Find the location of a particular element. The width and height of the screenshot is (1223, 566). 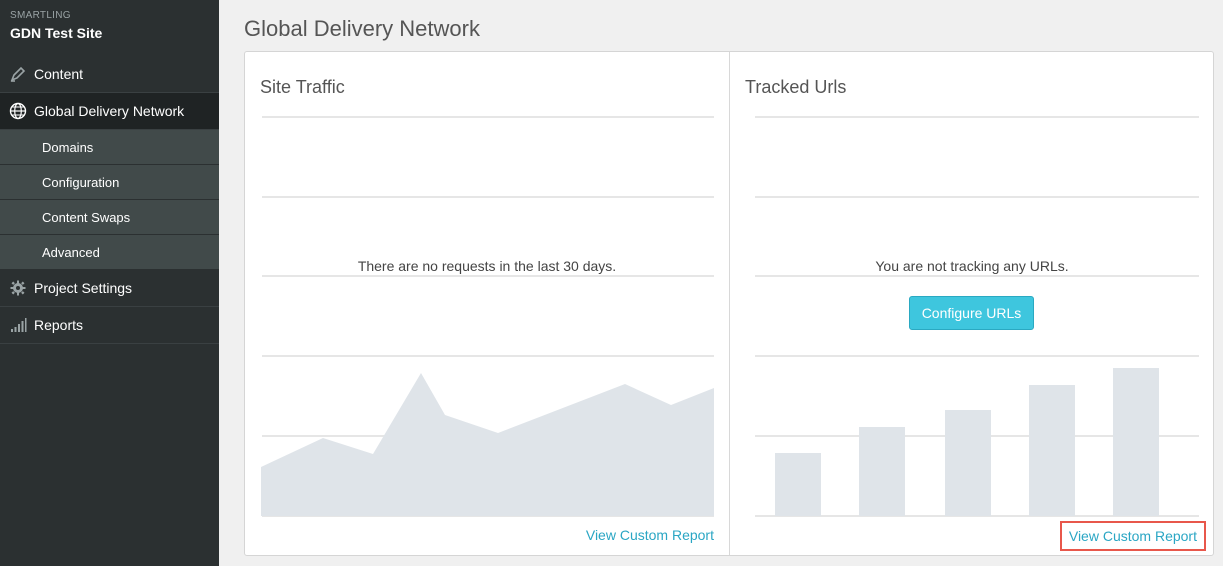

signal-bars-icon is located at coordinates (18, 325).